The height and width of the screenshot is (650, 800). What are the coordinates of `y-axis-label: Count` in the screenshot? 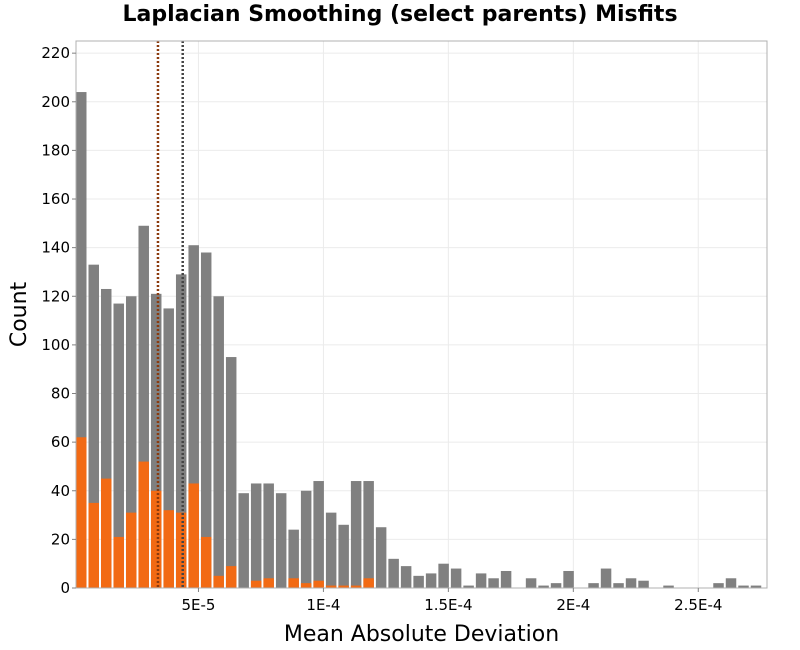 It's located at (19, 314).